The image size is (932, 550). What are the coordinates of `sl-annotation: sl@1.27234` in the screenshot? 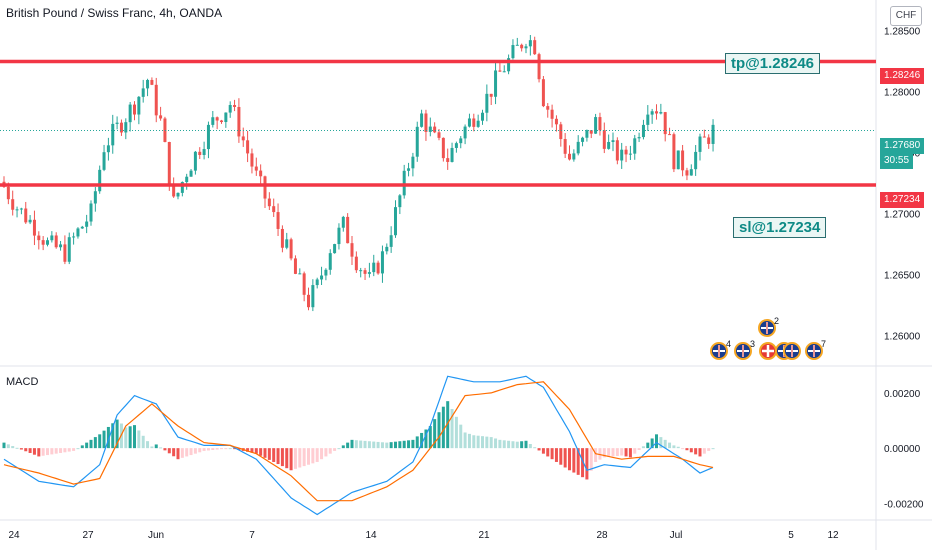 It's located at (780, 227).